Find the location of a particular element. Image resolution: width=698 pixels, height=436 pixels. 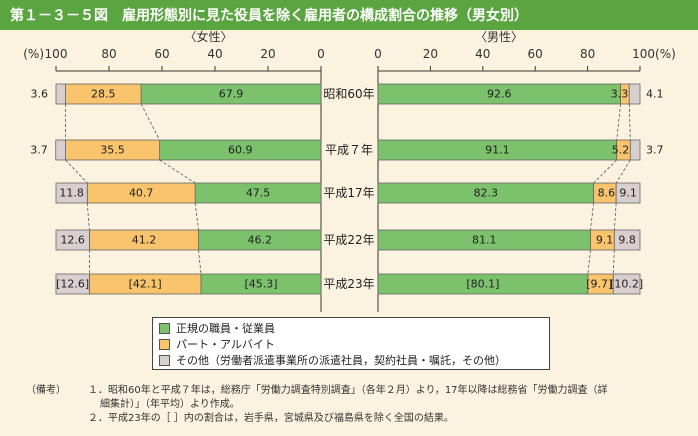

female-data-label-regular: 46.2 is located at coordinates (260, 240).